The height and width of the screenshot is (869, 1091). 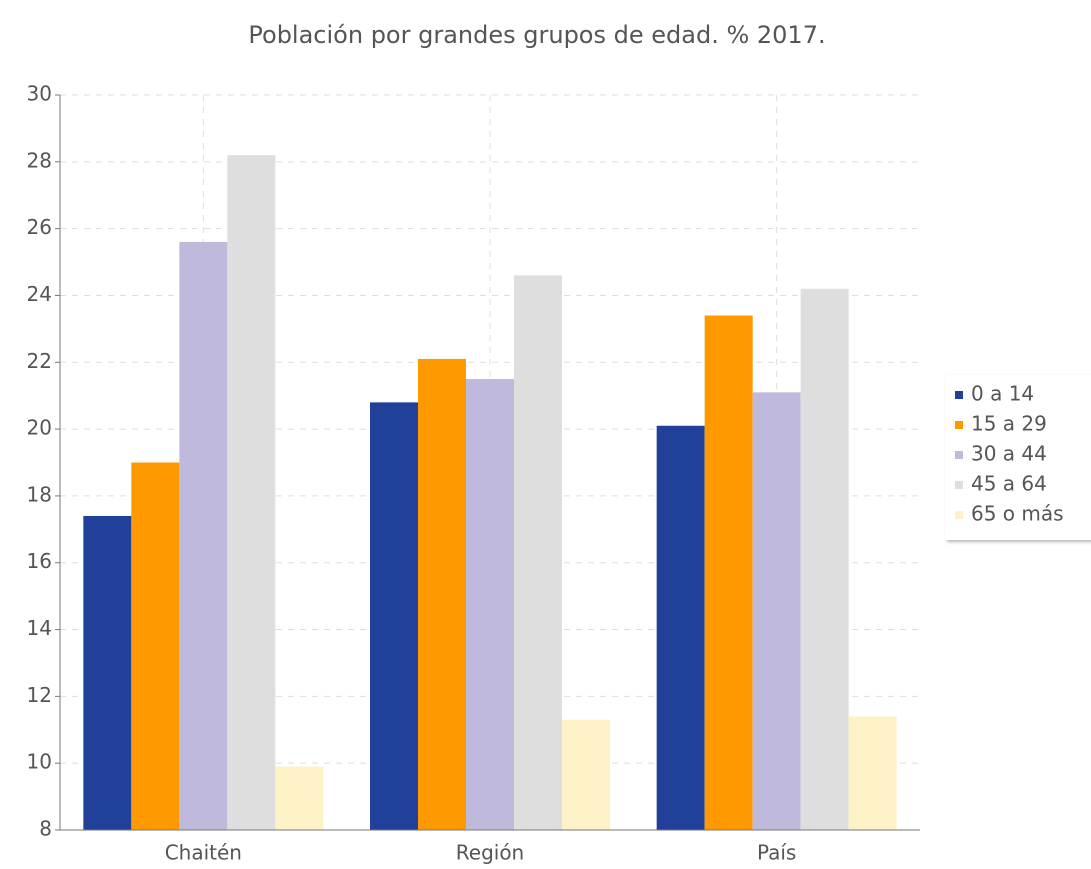 What do you see at coordinates (45, 829) in the screenshot?
I see `y-tick-label: 8` at bounding box center [45, 829].